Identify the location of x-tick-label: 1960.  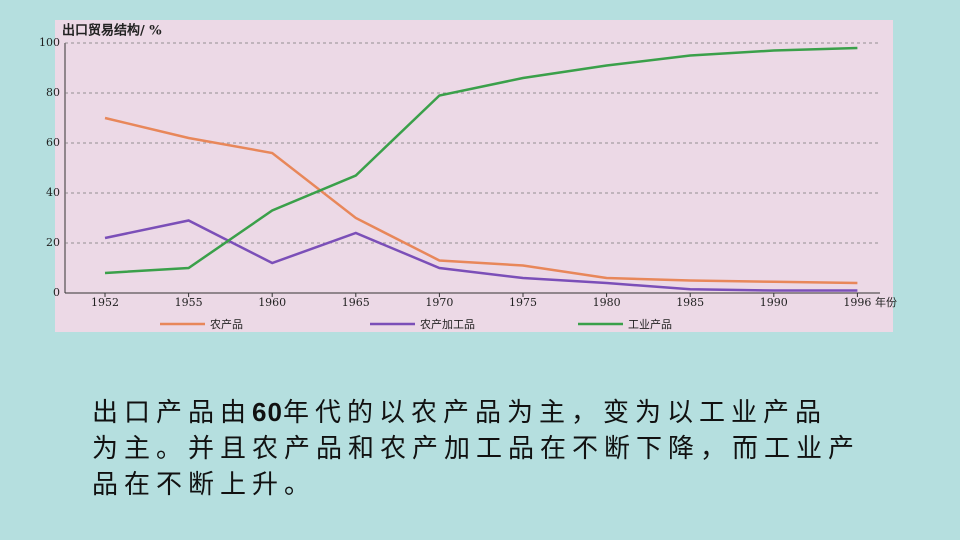
(272, 302).